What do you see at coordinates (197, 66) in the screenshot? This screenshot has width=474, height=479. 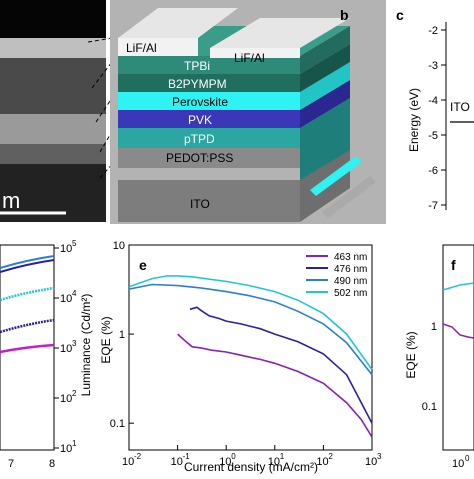 I see `layer-label-tpbi: TPBi` at bounding box center [197, 66].